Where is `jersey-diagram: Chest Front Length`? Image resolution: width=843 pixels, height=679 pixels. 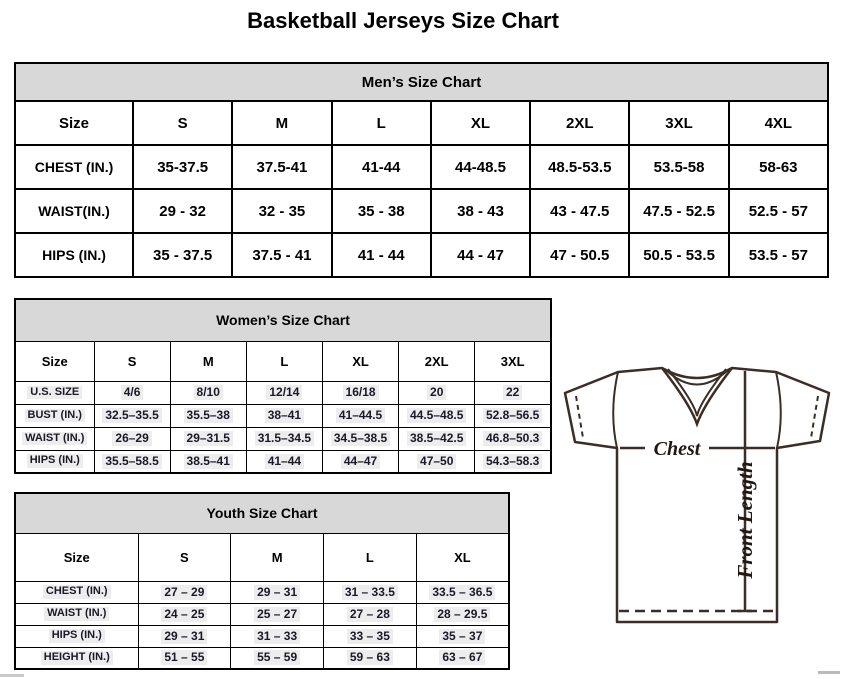
jersey-diagram: Chest Front Length is located at coordinates (697, 495).